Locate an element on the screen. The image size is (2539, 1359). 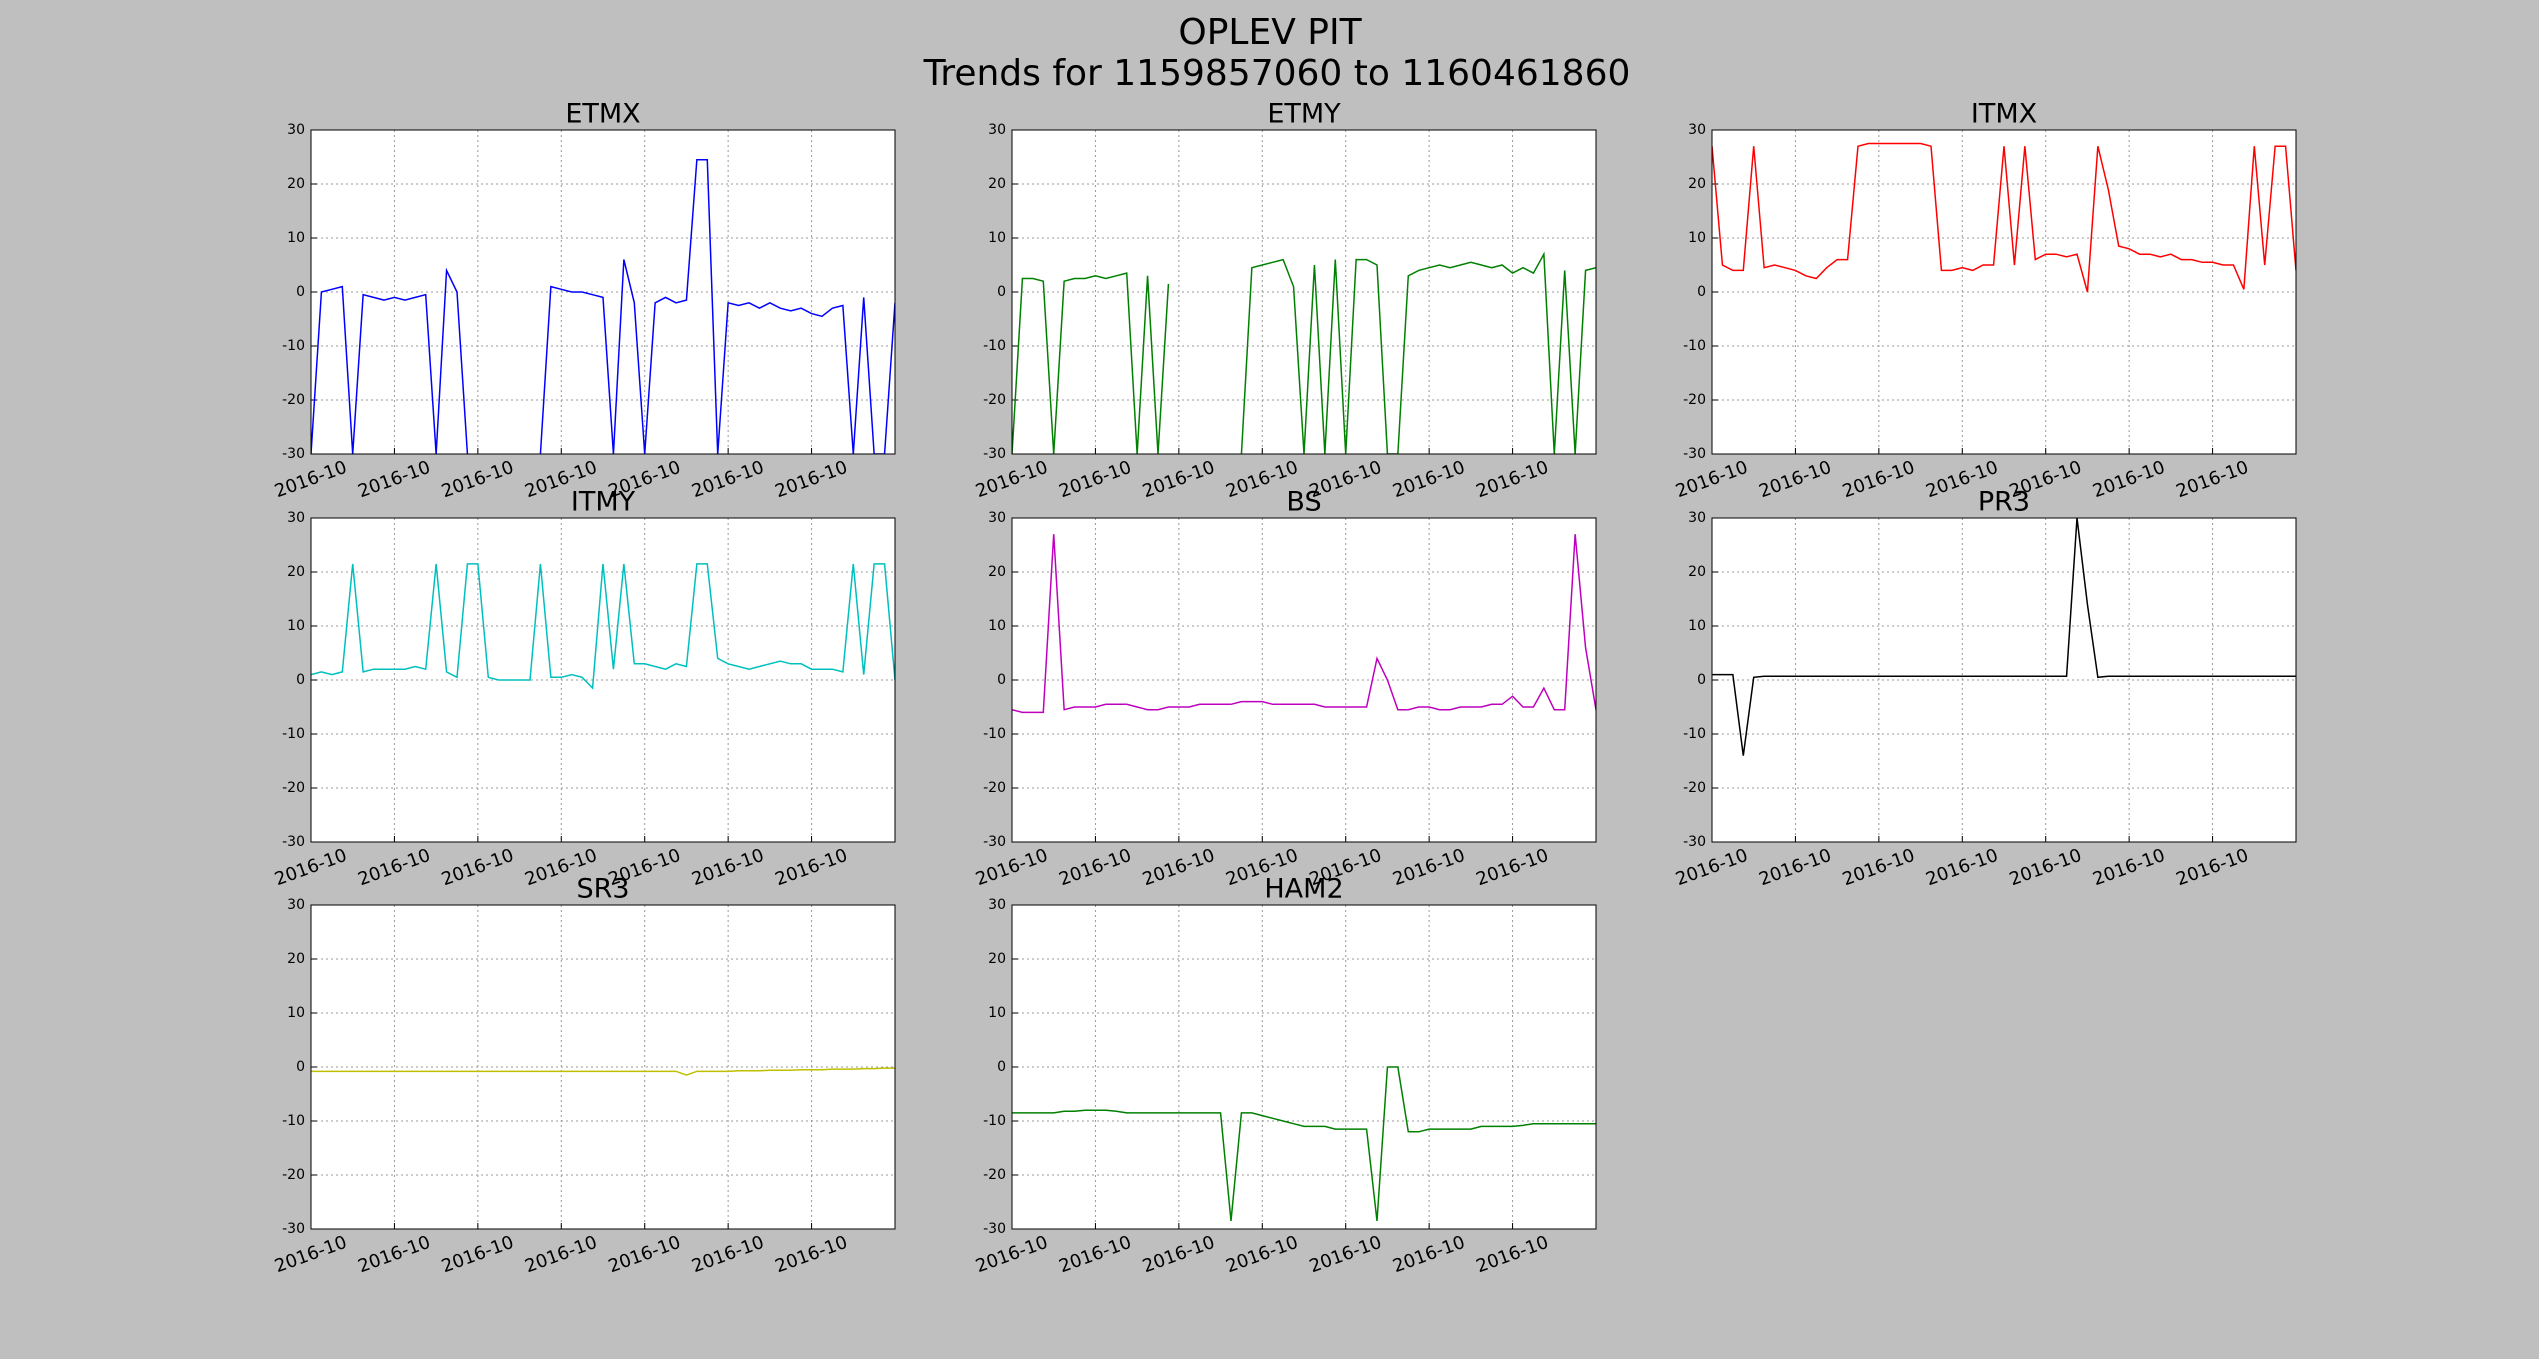
axes-title: BS is located at coordinates (1303, 502).